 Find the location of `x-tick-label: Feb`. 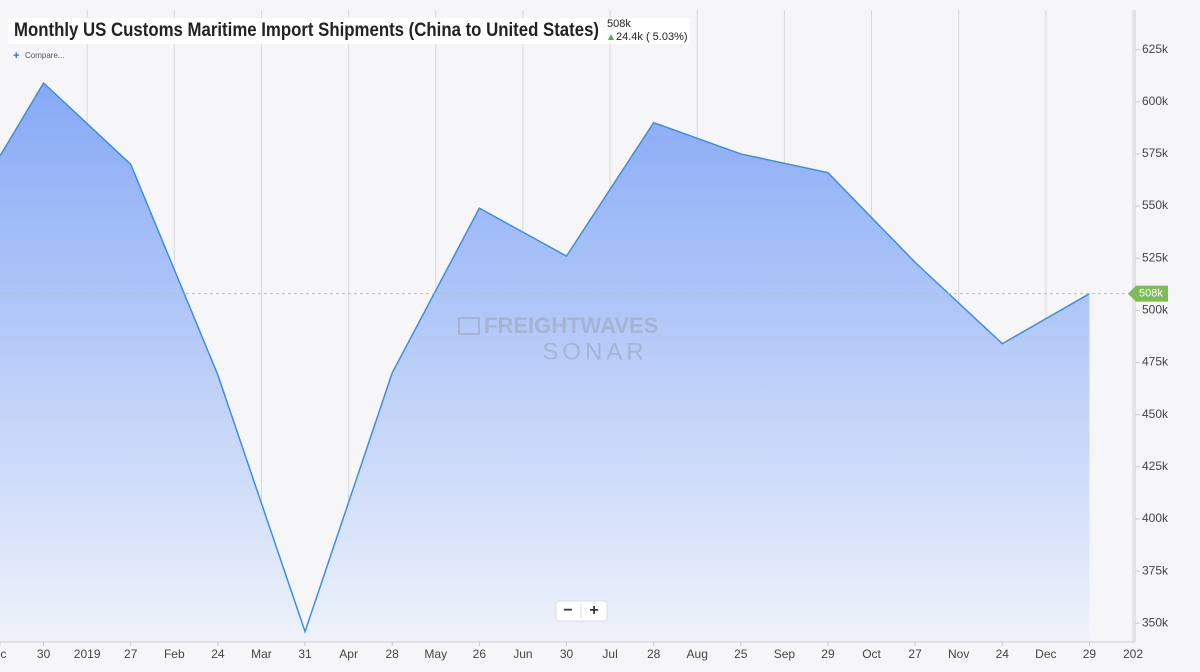

x-tick-label: Feb is located at coordinates (174, 654).